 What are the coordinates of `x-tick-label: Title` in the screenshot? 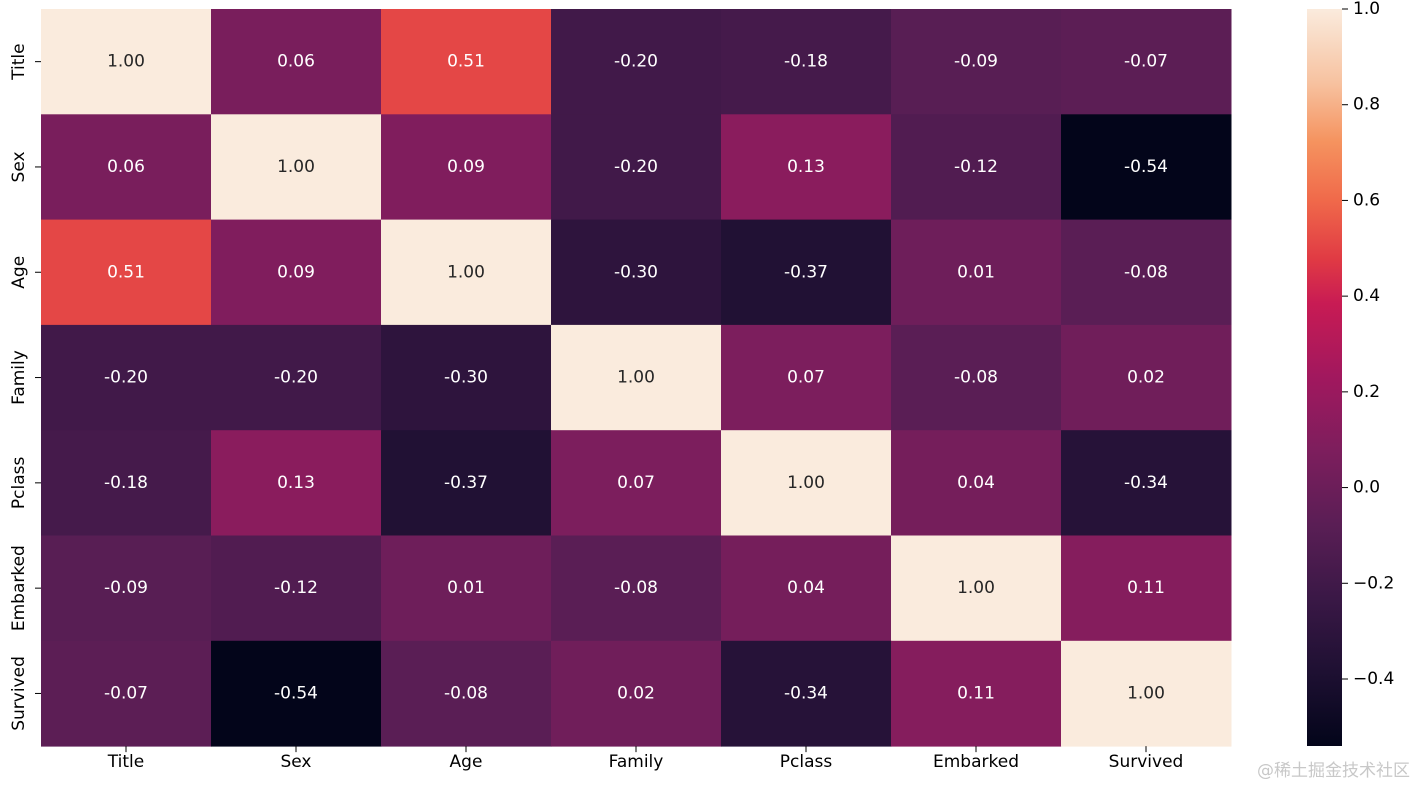 It's located at (125, 762).